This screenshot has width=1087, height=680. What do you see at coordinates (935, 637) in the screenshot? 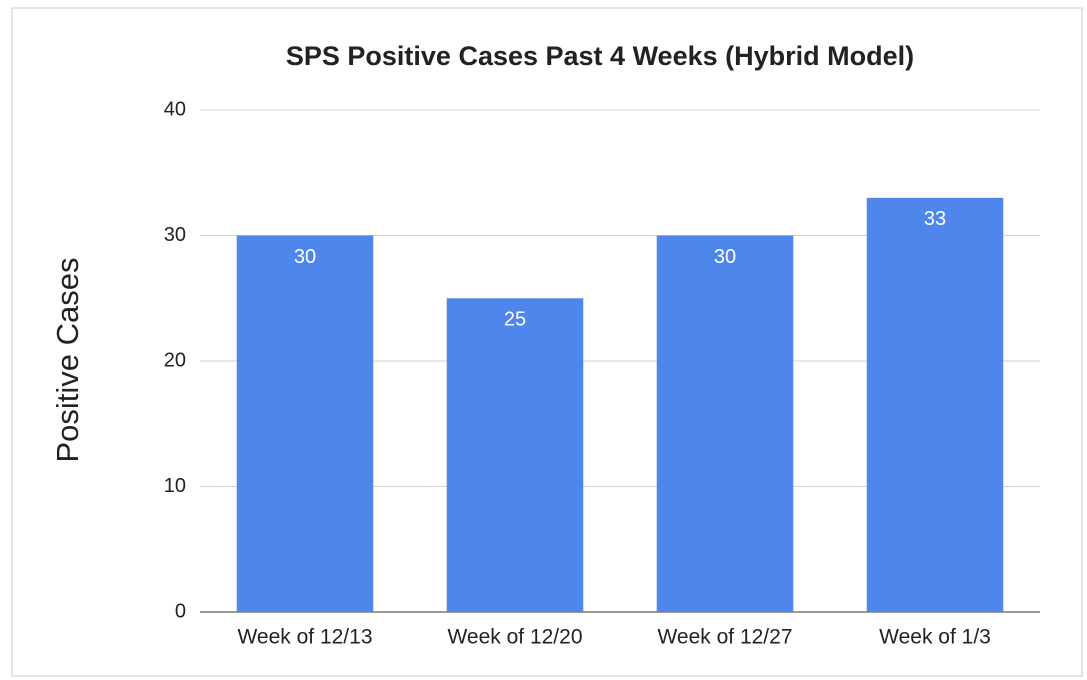
I see `x-tick-label: Week of 1/3` at bounding box center [935, 637].